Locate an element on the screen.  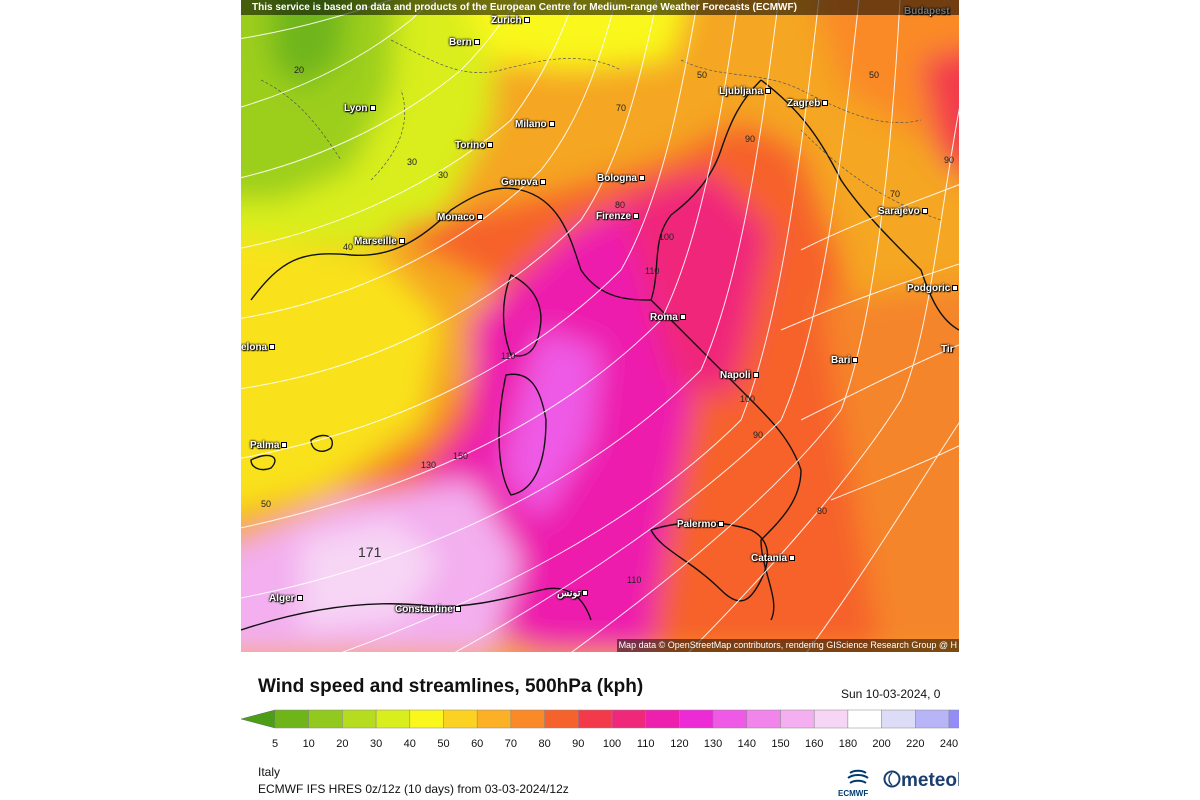
city-podgorica: Podgoric is located at coordinates (933, 288).